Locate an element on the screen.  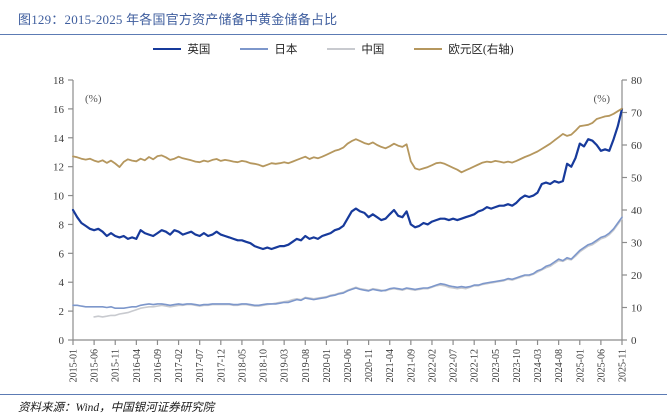
svg-text: 2025-11 is located at coordinates (623, 365).